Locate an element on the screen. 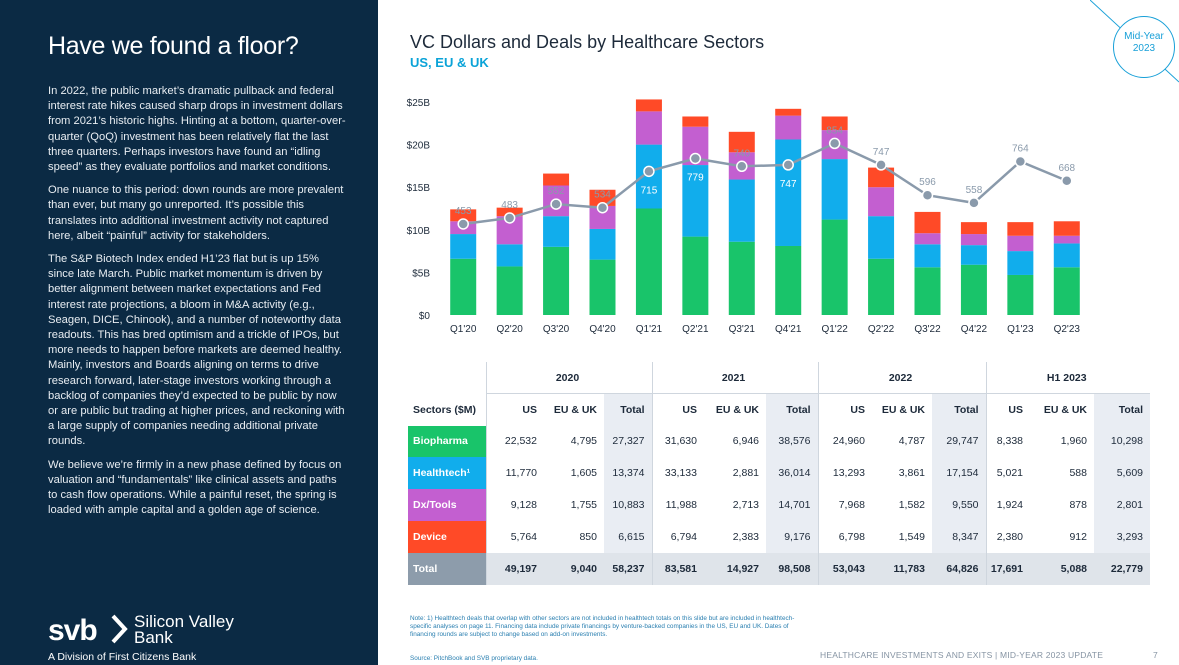 This screenshot has height=665, width=1179. year-header: 2021 is located at coordinates (734, 378).